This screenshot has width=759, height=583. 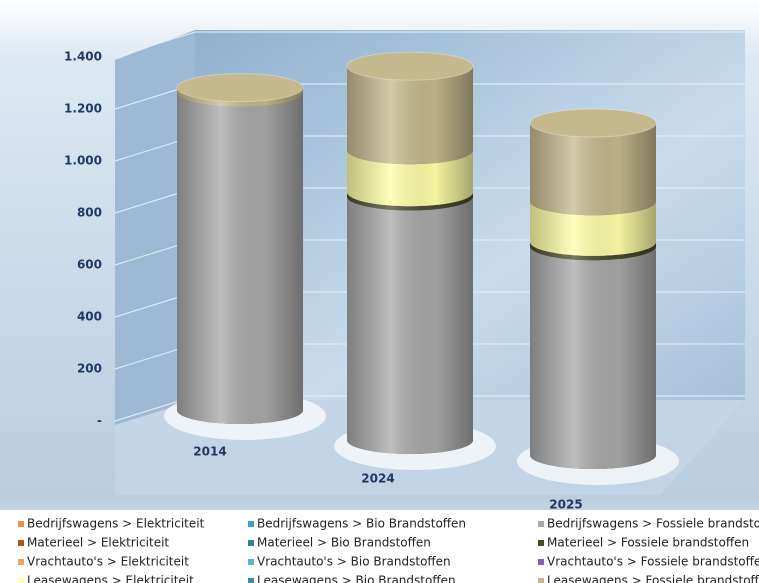 I want to click on legend-label: Vrachtauto's > Fossiele brandstoffen, so click(x=653, y=562).